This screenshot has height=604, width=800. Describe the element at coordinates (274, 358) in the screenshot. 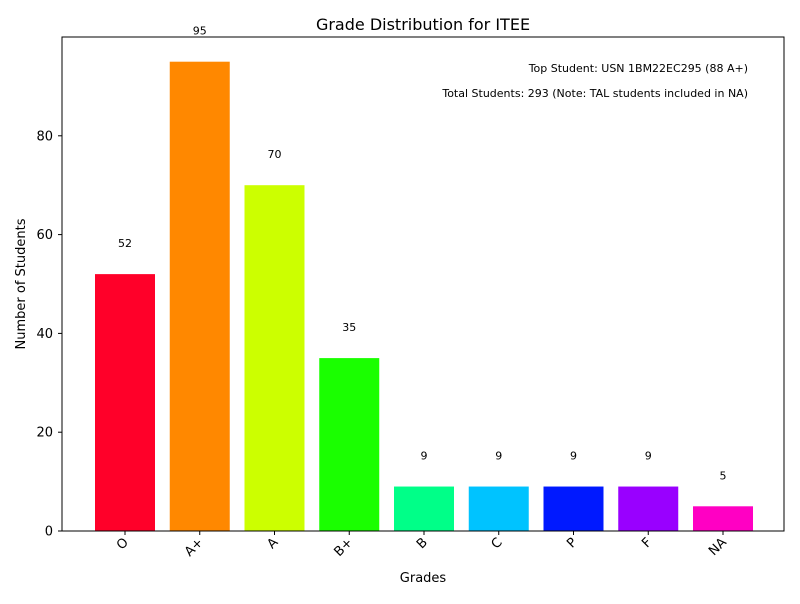

I see `bar-A` at that location.